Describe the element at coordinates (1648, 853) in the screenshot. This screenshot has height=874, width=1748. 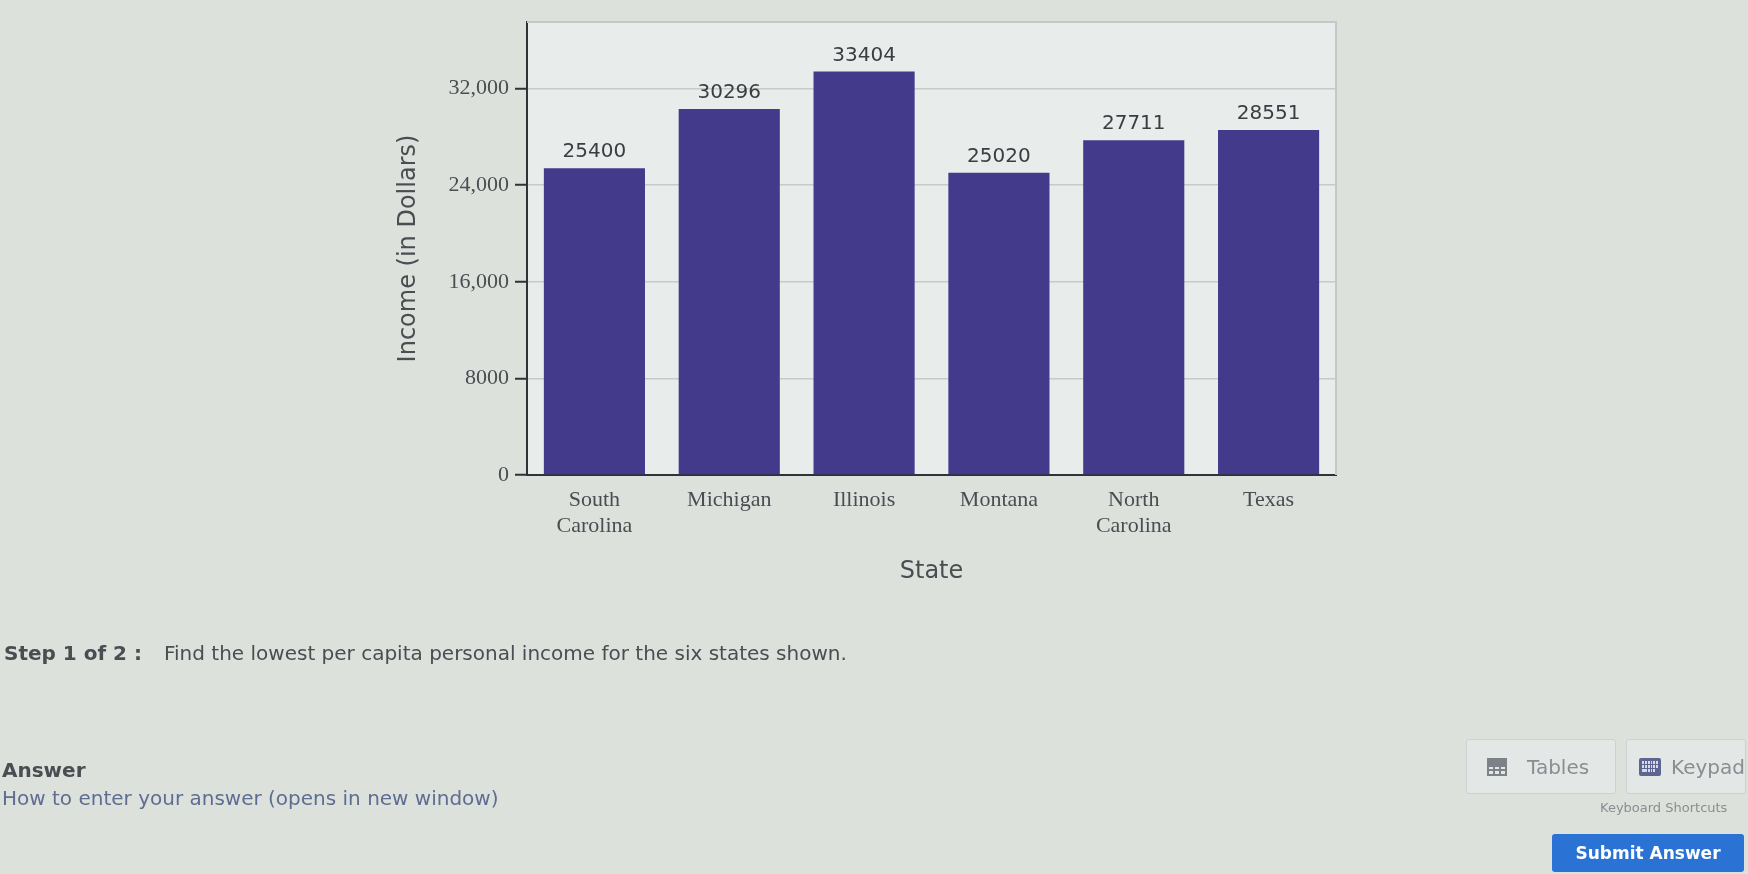
I see `button: Submit Answer` at that location.